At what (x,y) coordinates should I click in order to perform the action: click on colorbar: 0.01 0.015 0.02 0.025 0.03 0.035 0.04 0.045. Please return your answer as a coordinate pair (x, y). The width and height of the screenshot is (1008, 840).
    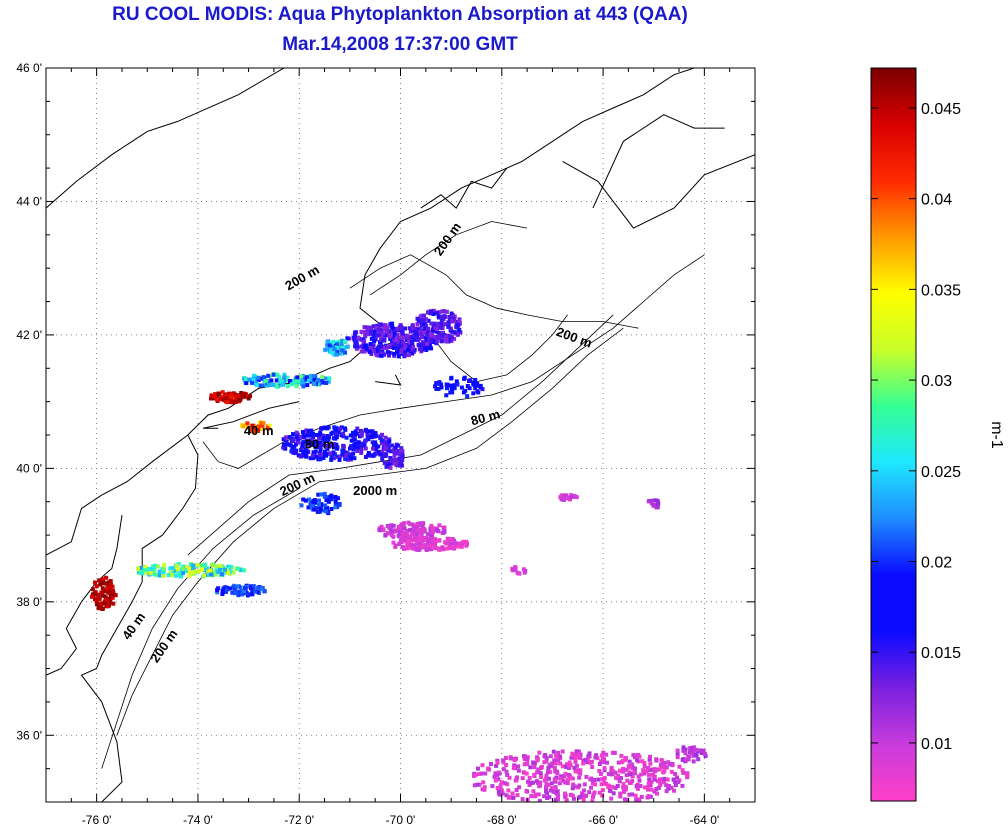
    Looking at the image, I should click on (915, 434).